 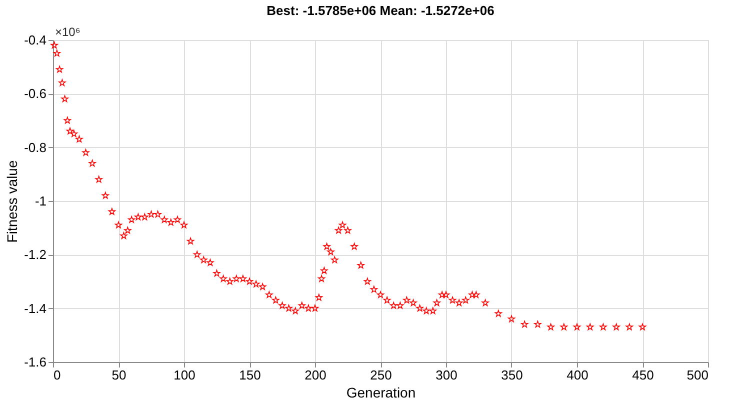 I want to click on chart-title: Best: -1.5785e+06 Mean: -1.5272e+06, so click(x=380, y=10).